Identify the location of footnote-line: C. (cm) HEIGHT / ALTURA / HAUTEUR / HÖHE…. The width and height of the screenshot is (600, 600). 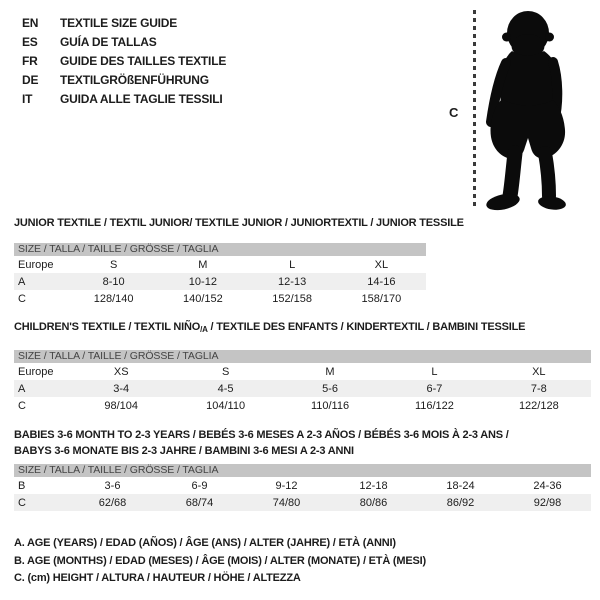
(157, 578).